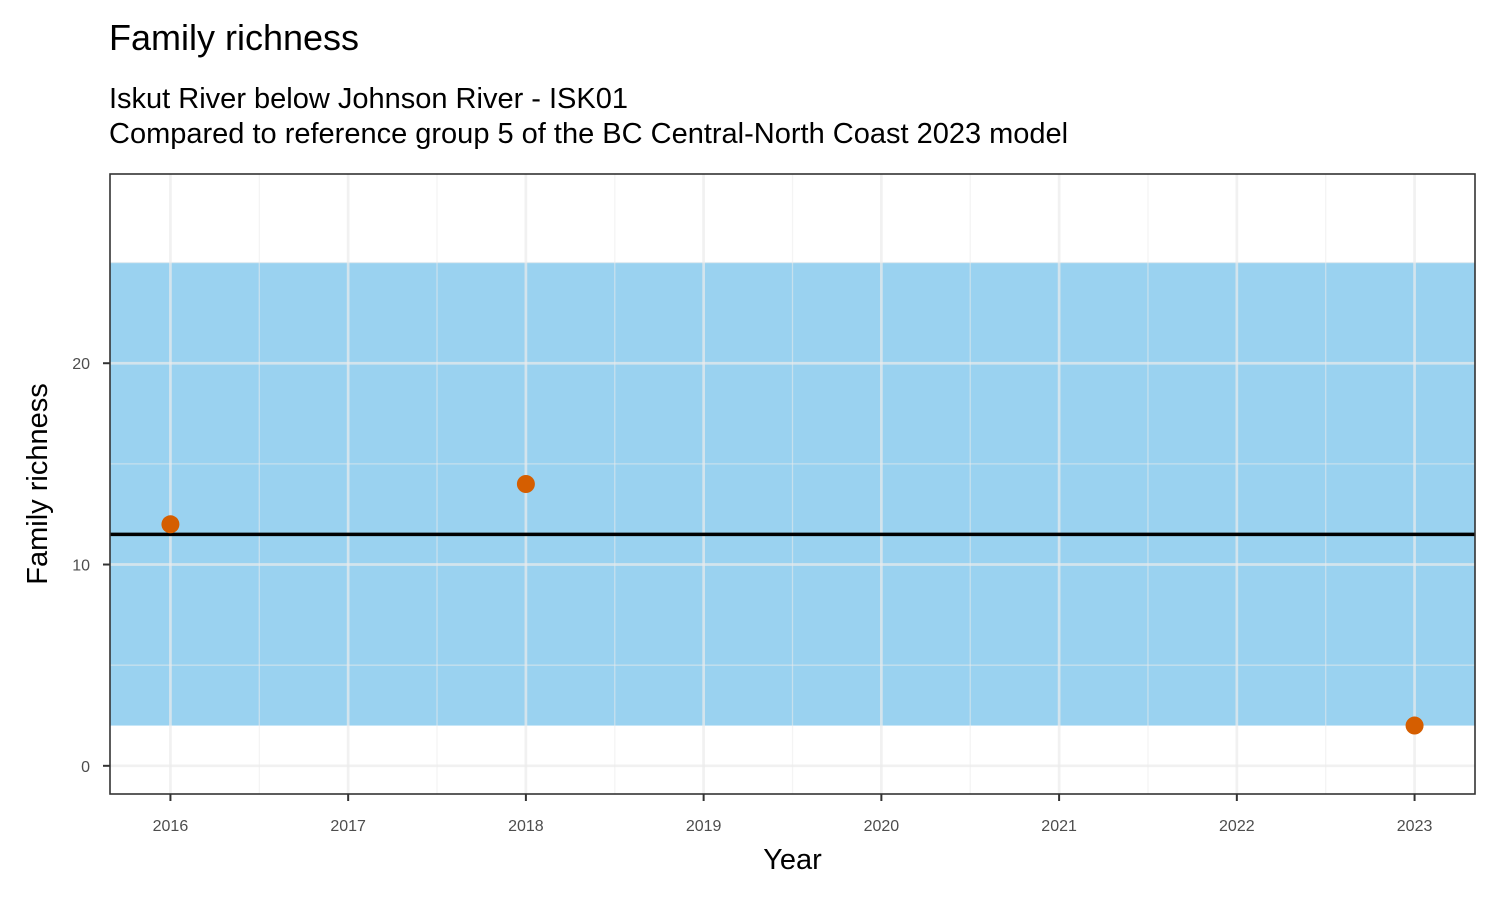 This screenshot has height=900, width=1500. What do you see at coordinates (368, 99) in the screenshot?
I see `subtitle-line-site: Iskut River below Johnson River - ISK01` at bounding box center [368, 99].